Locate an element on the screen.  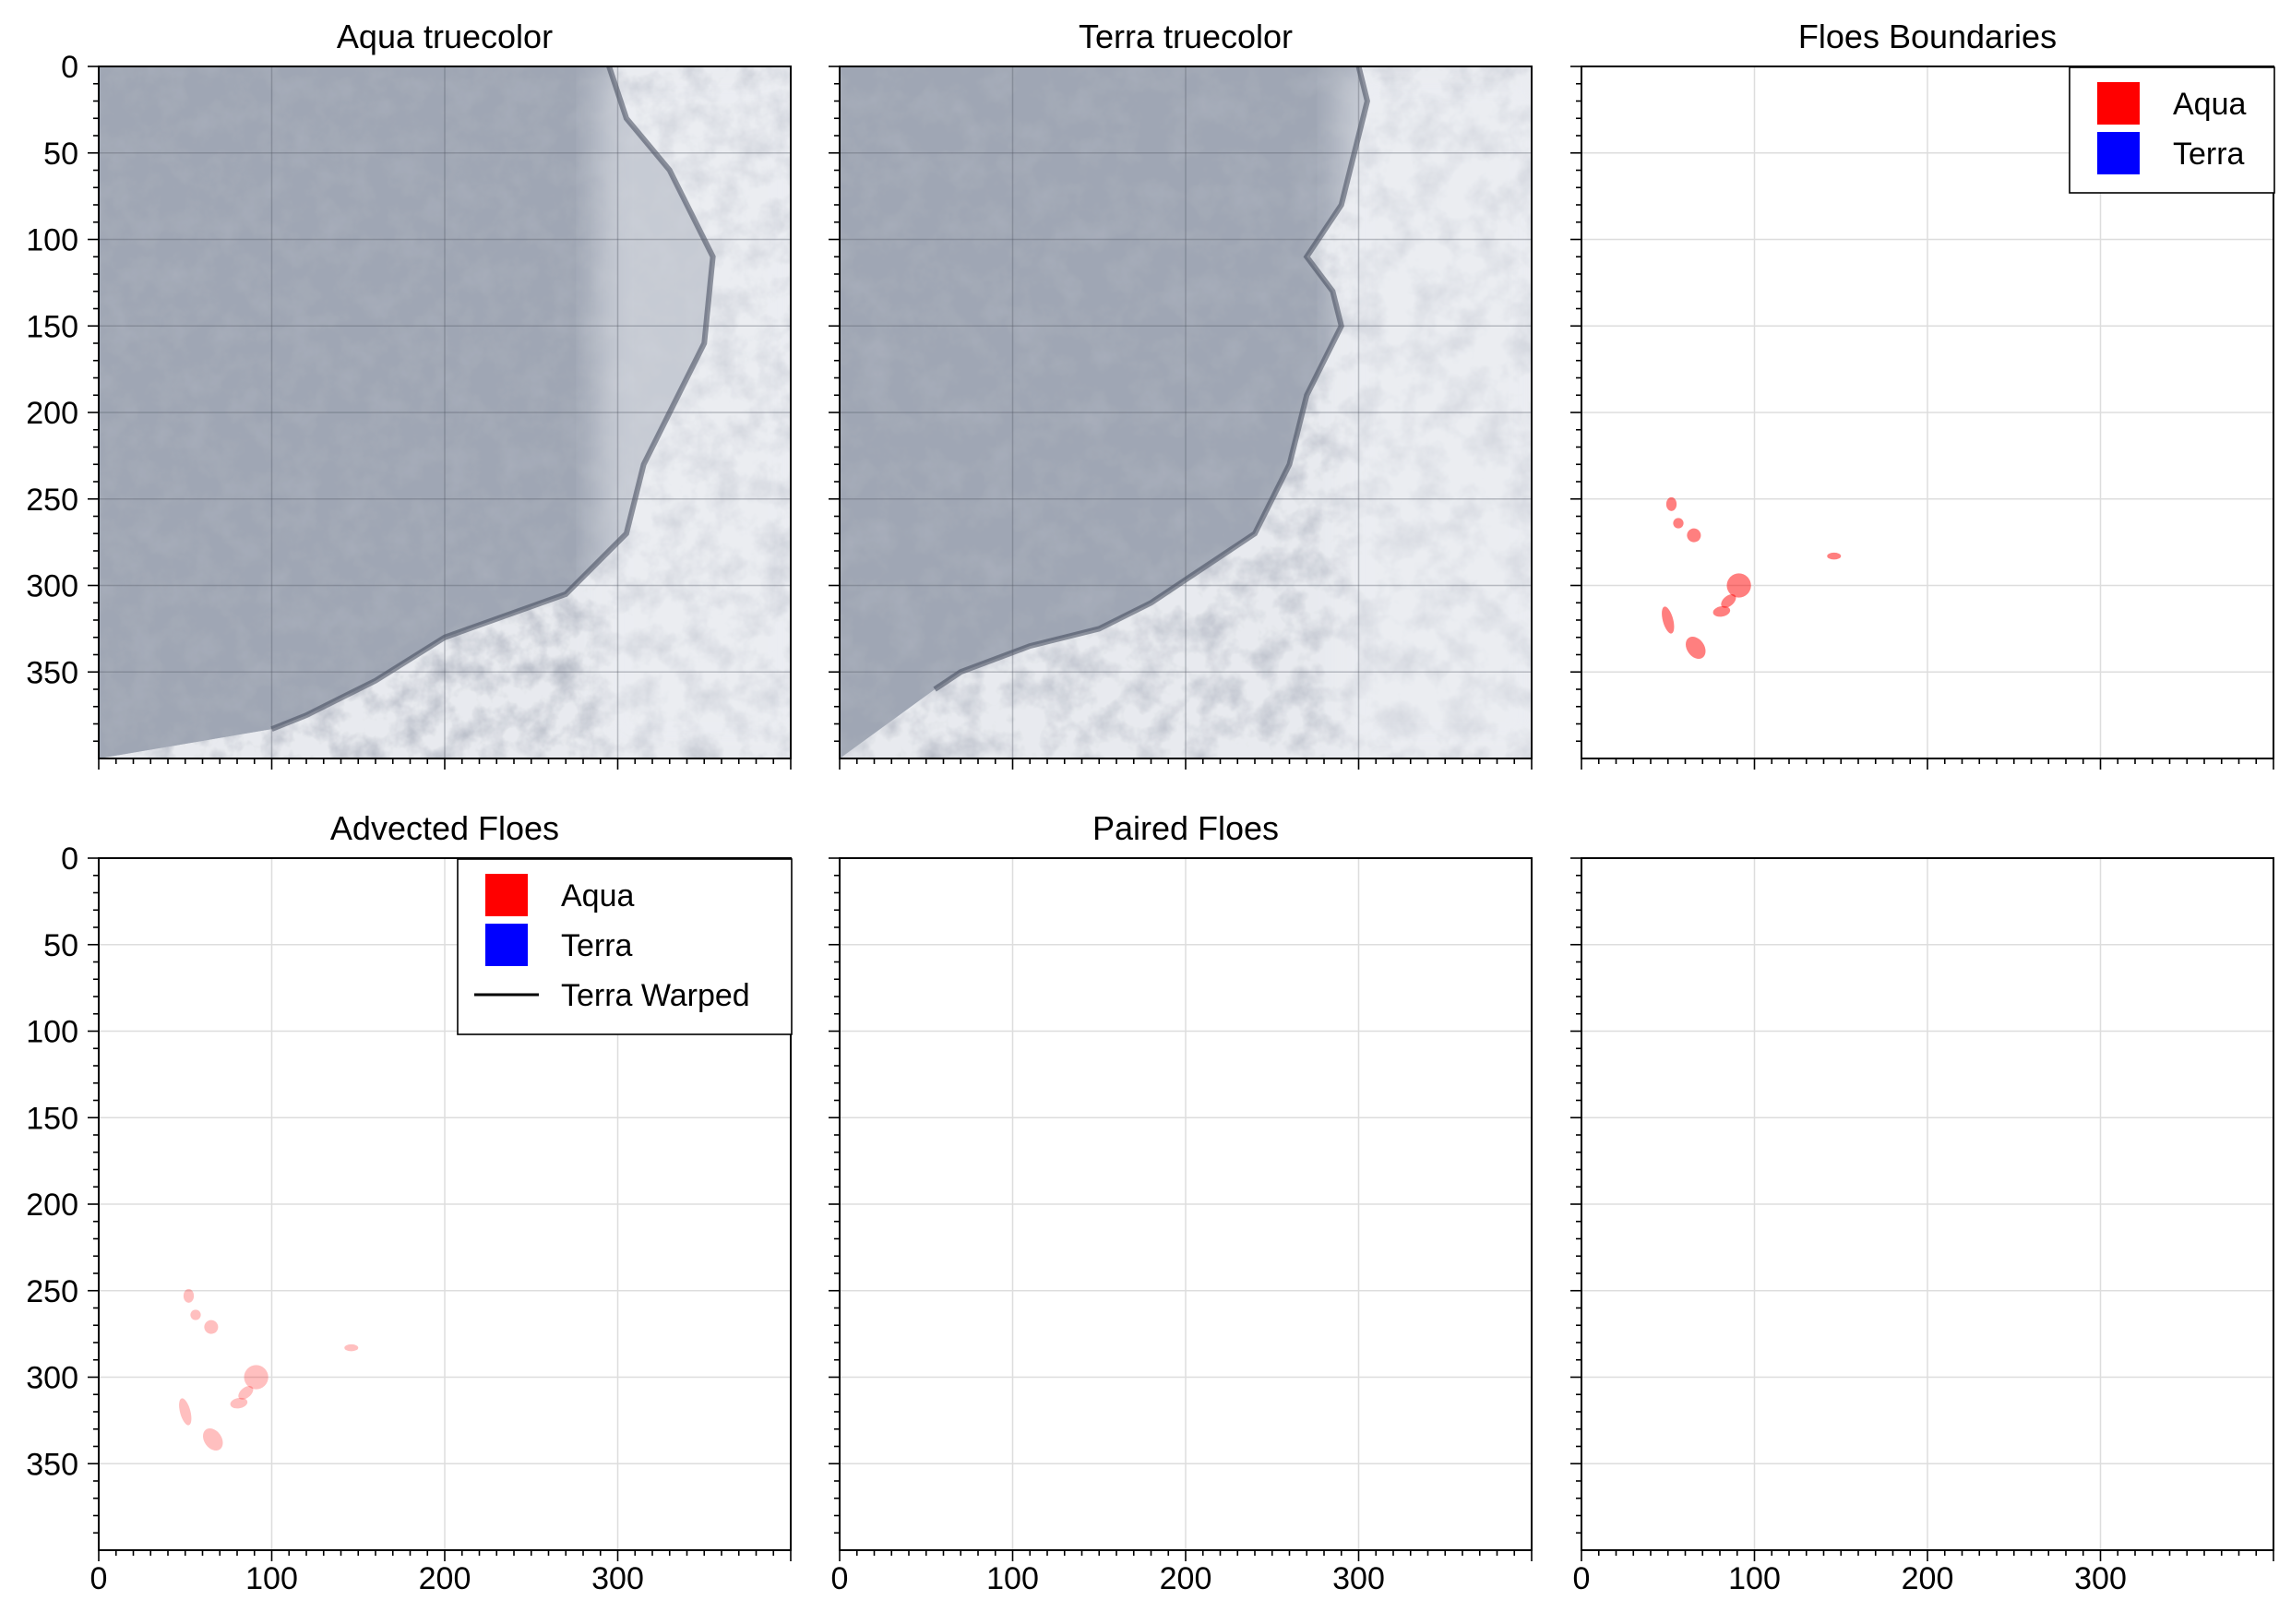
panel-title: Advected Floes is located at coordinates (445, 828).